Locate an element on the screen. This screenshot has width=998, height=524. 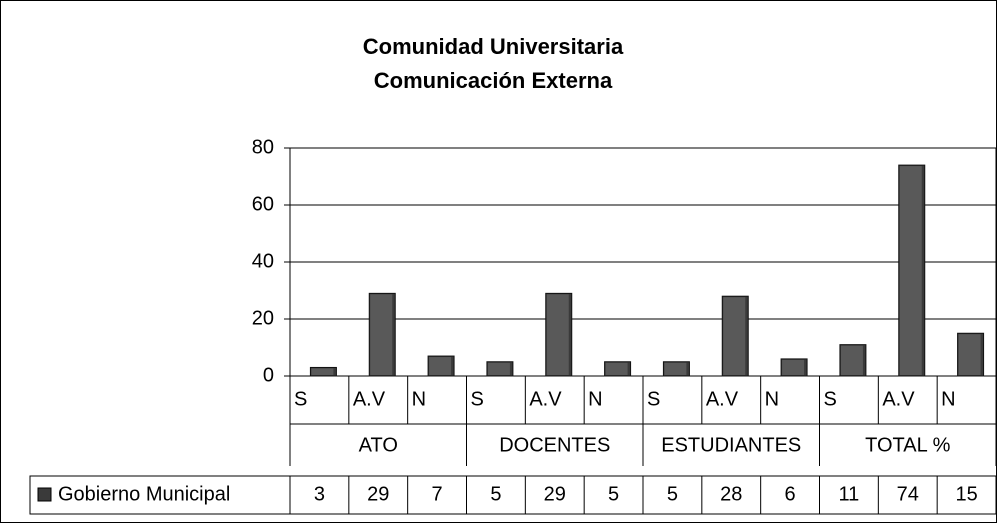
group-label: ATO is located at coordinates (378, 445).